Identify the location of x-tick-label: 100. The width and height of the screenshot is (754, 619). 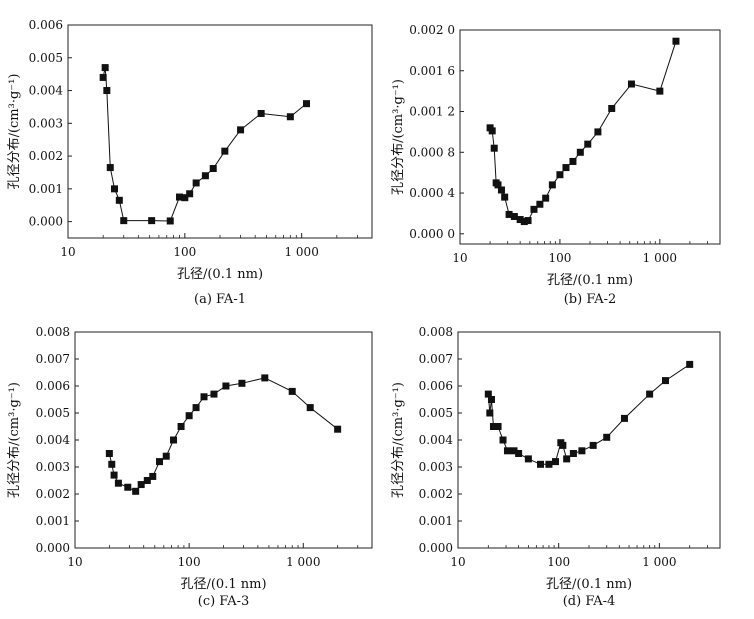
(189, 562).